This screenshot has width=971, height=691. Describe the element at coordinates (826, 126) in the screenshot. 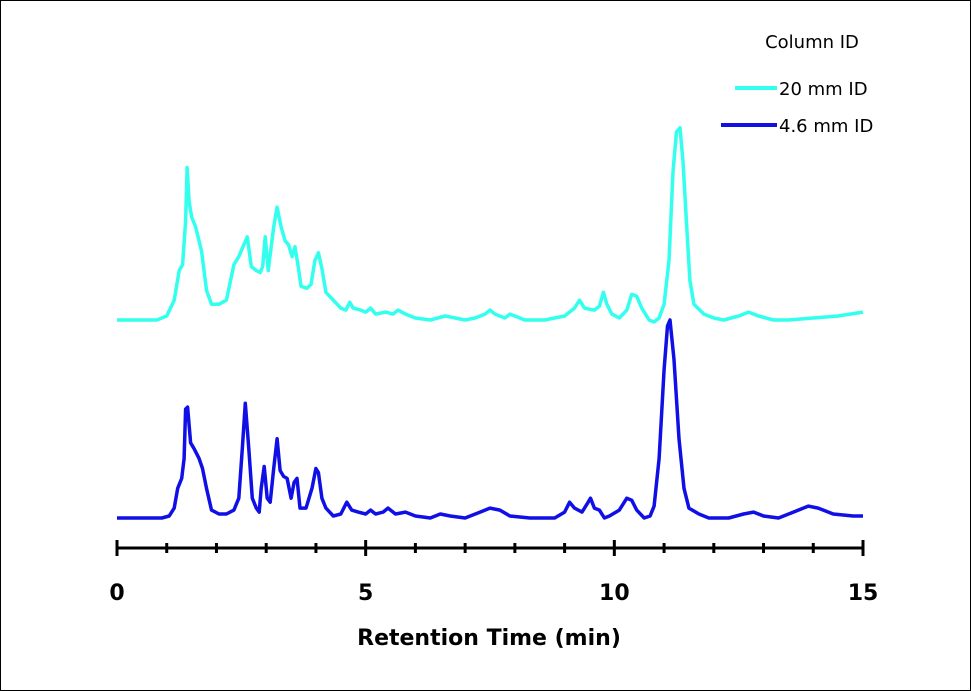

I see `legend-label-4-6mm: 4.6 mm ID` at that location.